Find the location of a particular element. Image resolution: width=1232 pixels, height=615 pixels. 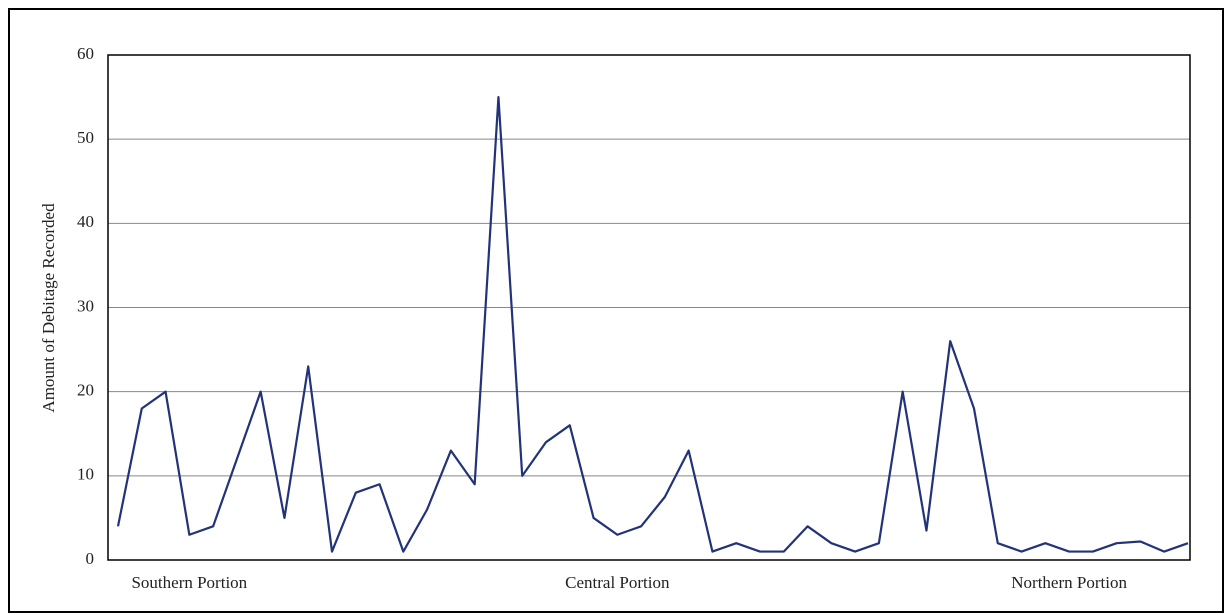

x-tick-label: Southern Portion is located at coordinates (189, 582).